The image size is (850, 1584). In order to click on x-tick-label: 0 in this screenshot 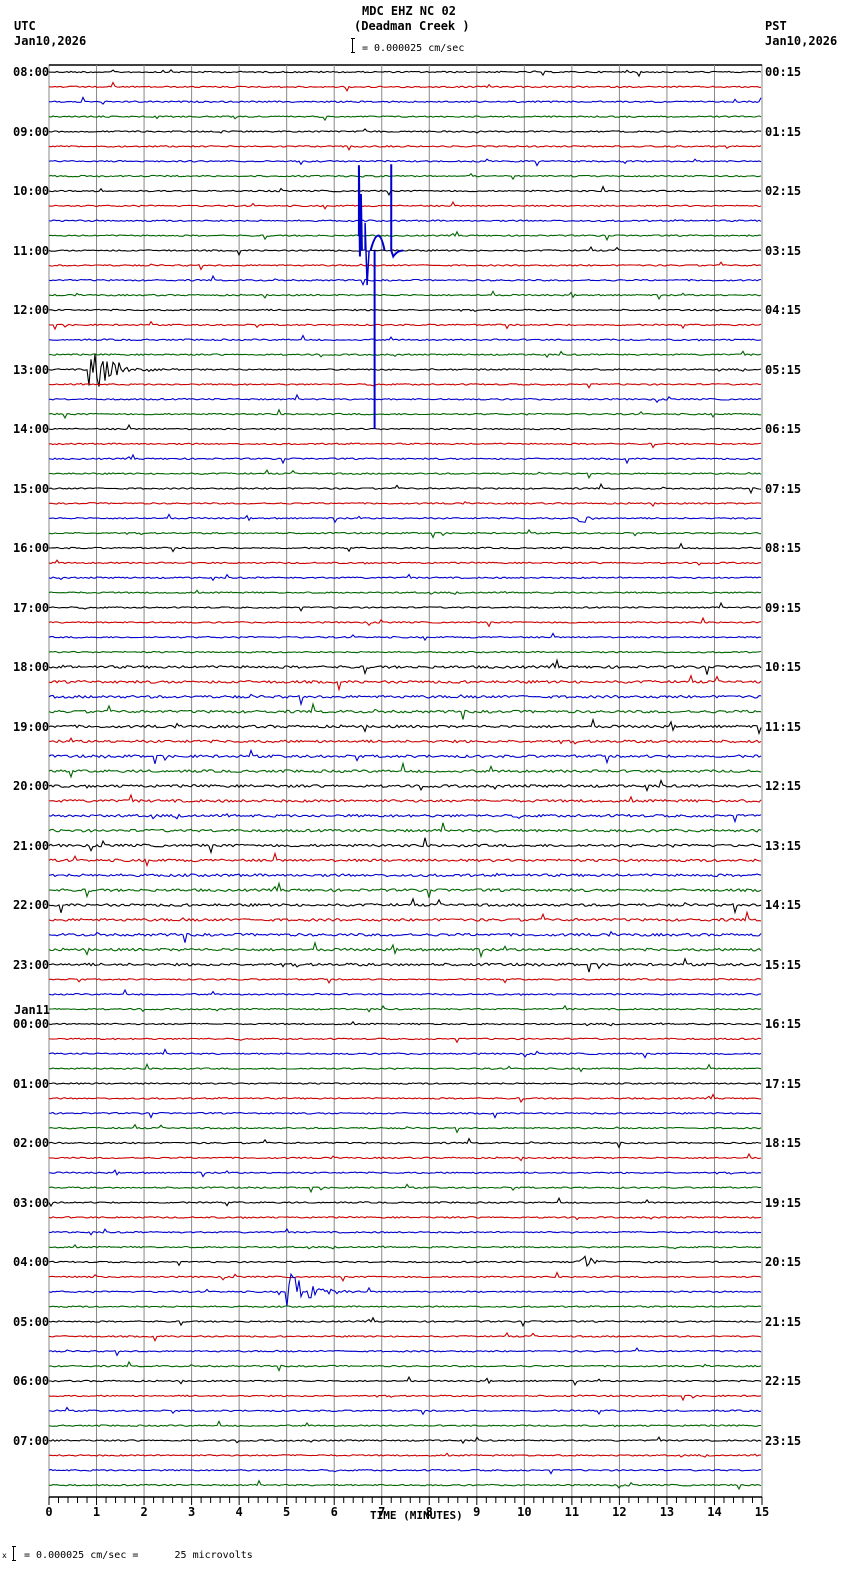, I will do `click(48, 1512)`.